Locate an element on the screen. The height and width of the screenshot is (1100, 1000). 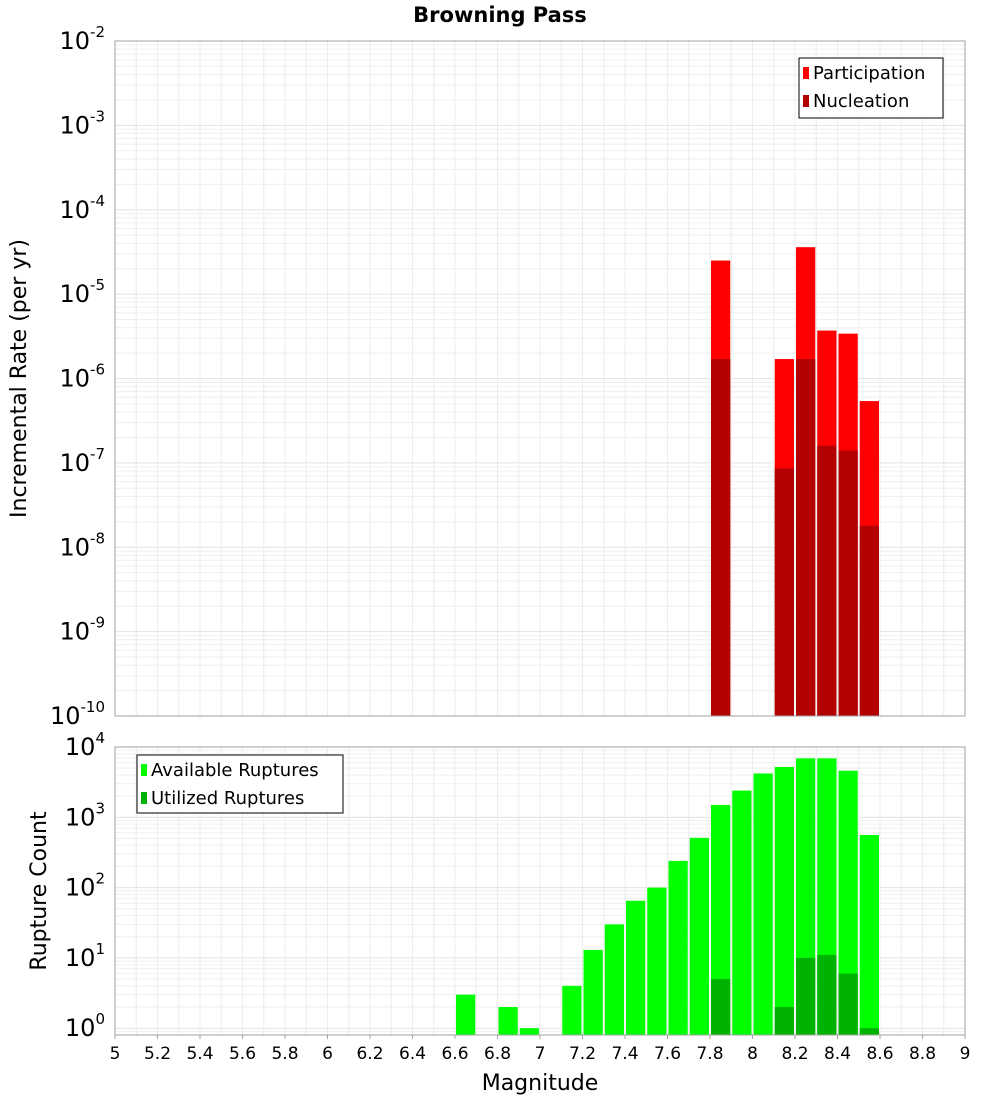
x-tick-label: 5.2 is located at coordinates (157, 1054).